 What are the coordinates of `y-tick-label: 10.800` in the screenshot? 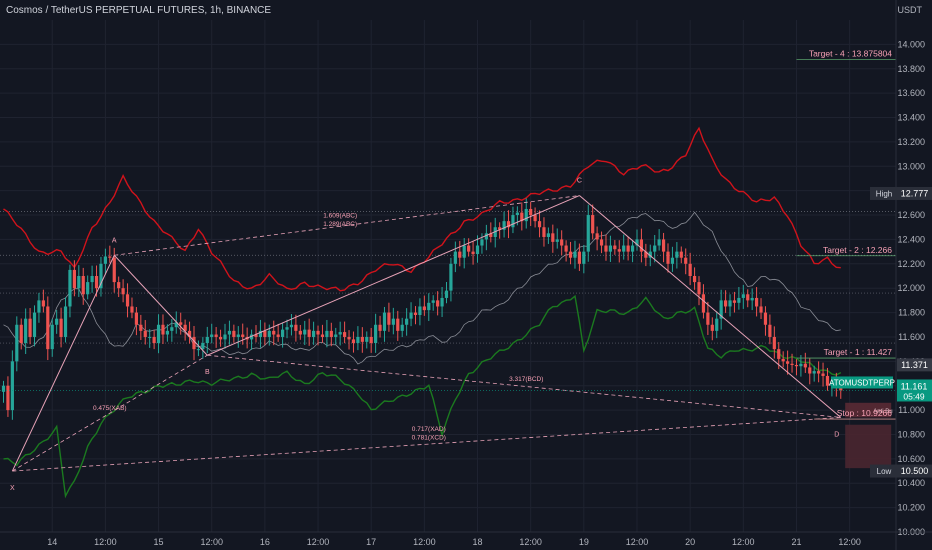 It's located at (911, 434).